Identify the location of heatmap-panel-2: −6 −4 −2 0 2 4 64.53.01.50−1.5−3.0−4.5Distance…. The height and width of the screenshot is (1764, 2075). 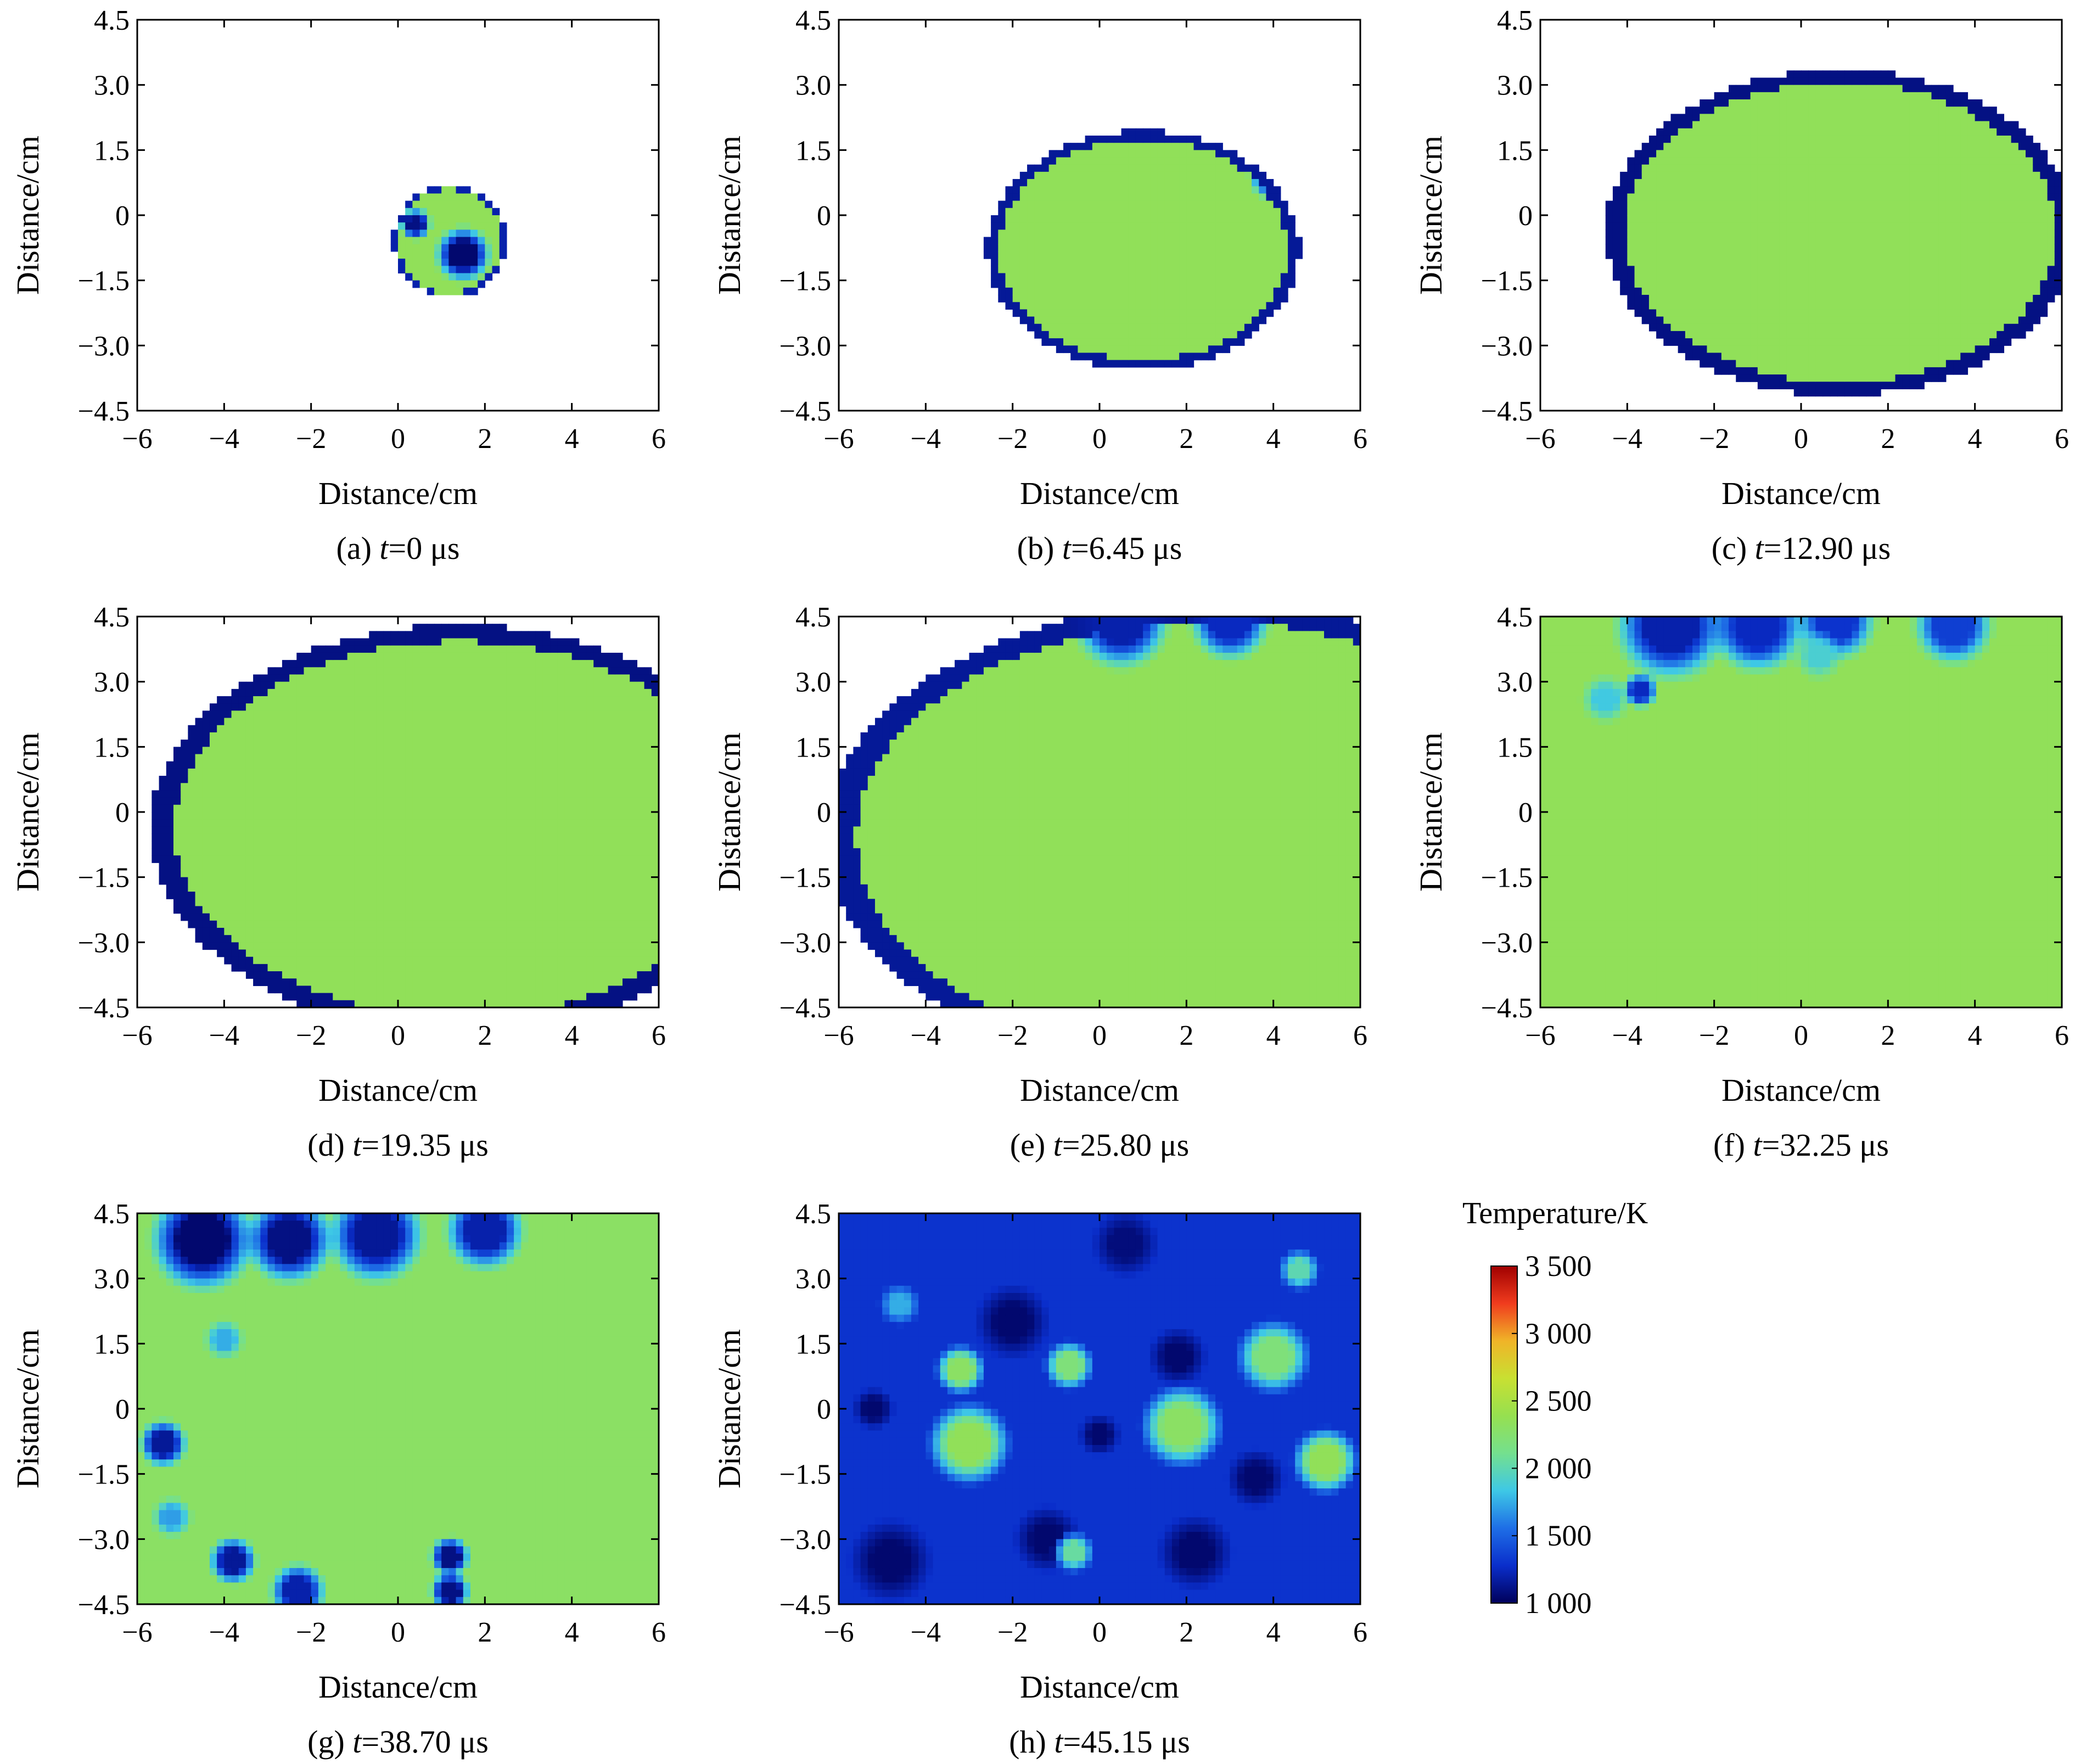
(1039, 285).